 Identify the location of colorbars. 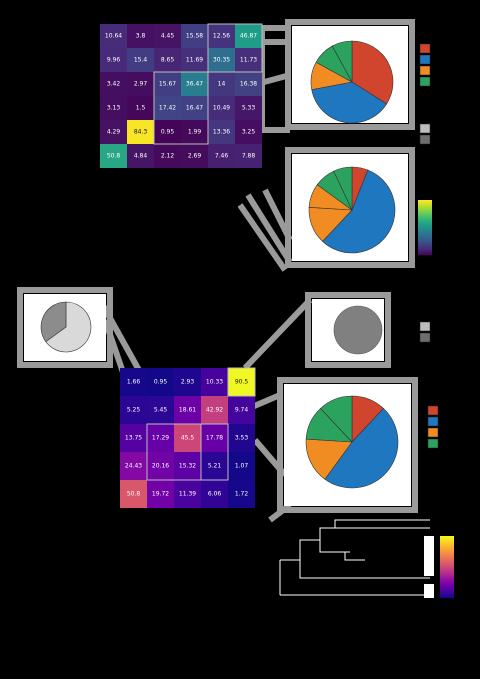
(436, 399).